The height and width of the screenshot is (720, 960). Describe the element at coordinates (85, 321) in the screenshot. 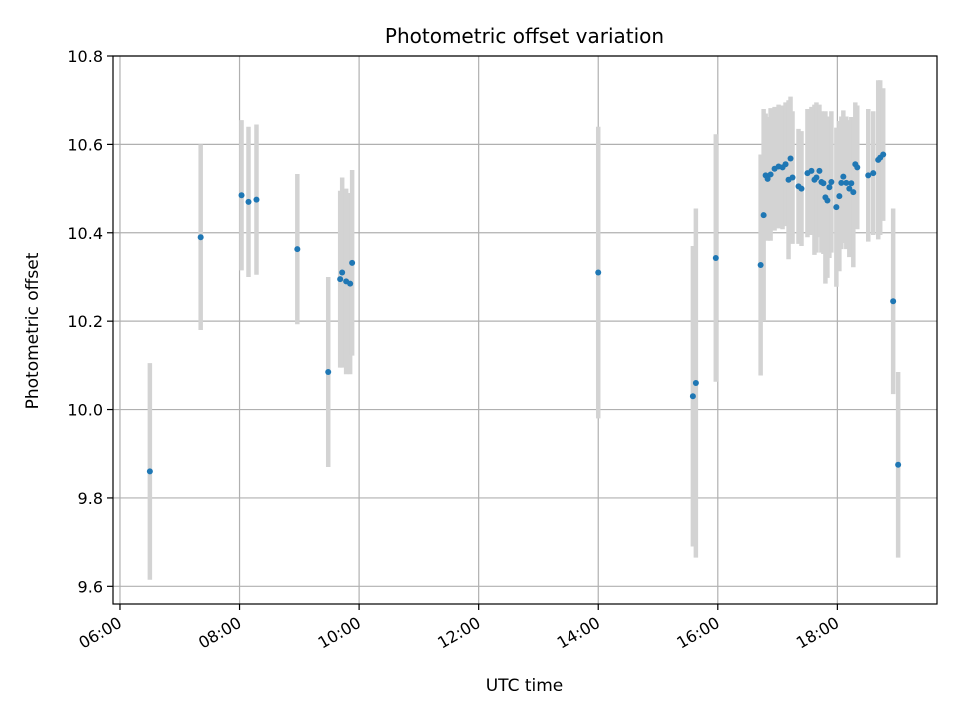

I see `y-tick-label: 10.2` at that location.